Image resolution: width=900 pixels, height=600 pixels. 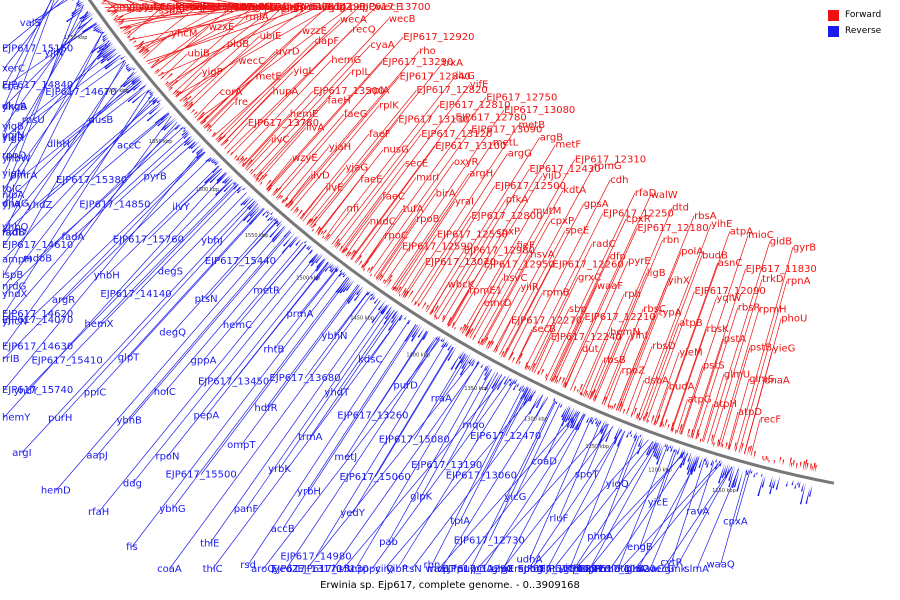 I want to click on forward-gene-label: pstS, so click(x=714, y=365).